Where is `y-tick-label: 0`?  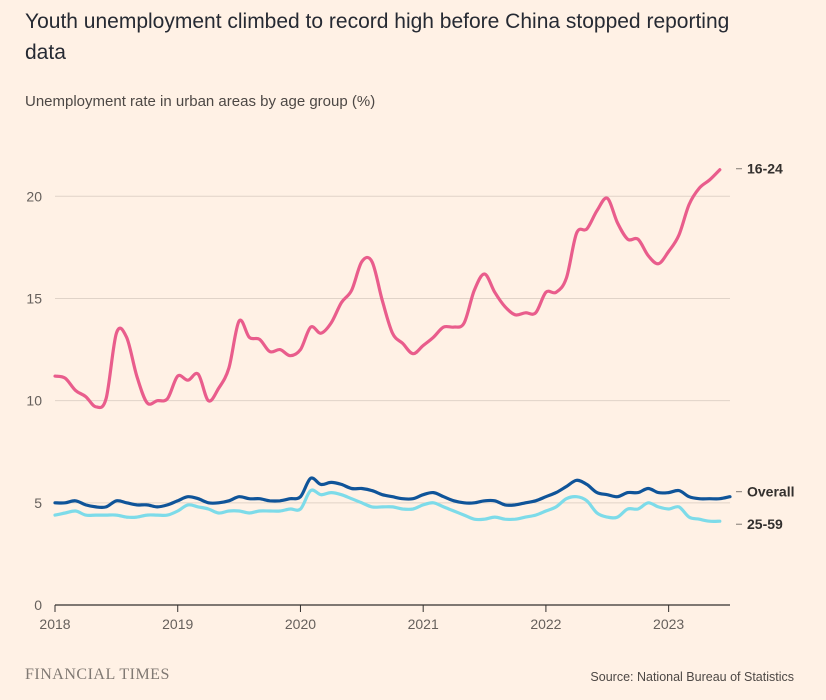
y-tick-label: 0 is located at coordinates (38, 605).